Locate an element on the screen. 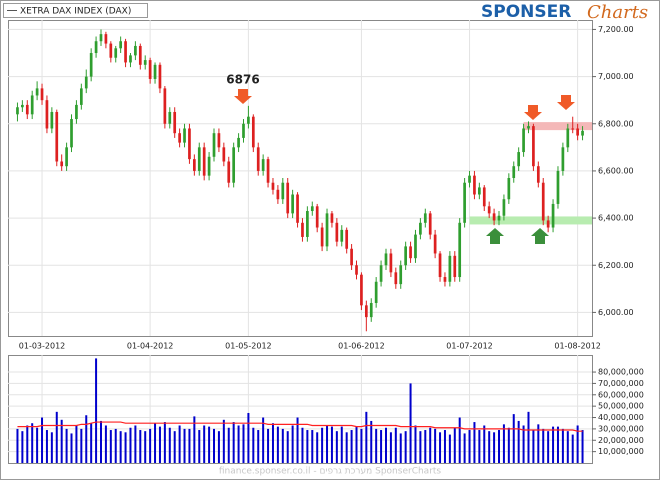  resistance-band is located at coordinates (557, 126).